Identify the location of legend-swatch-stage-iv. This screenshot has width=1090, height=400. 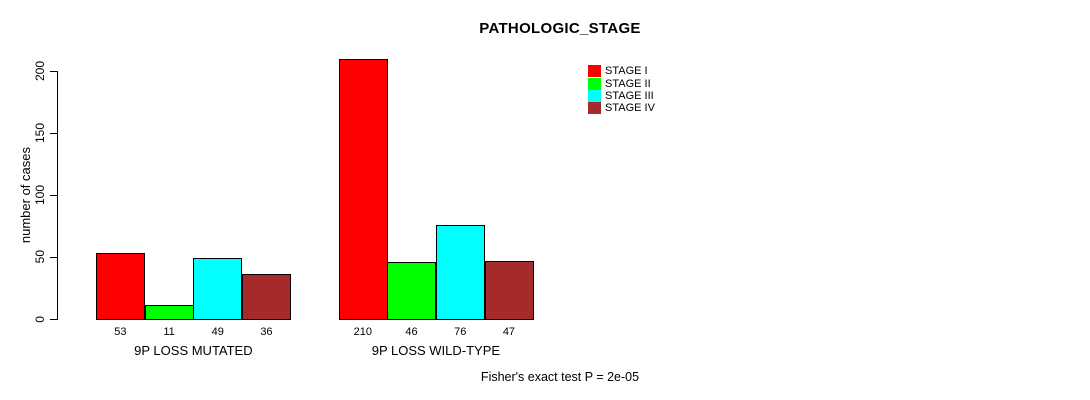
(594, 108).